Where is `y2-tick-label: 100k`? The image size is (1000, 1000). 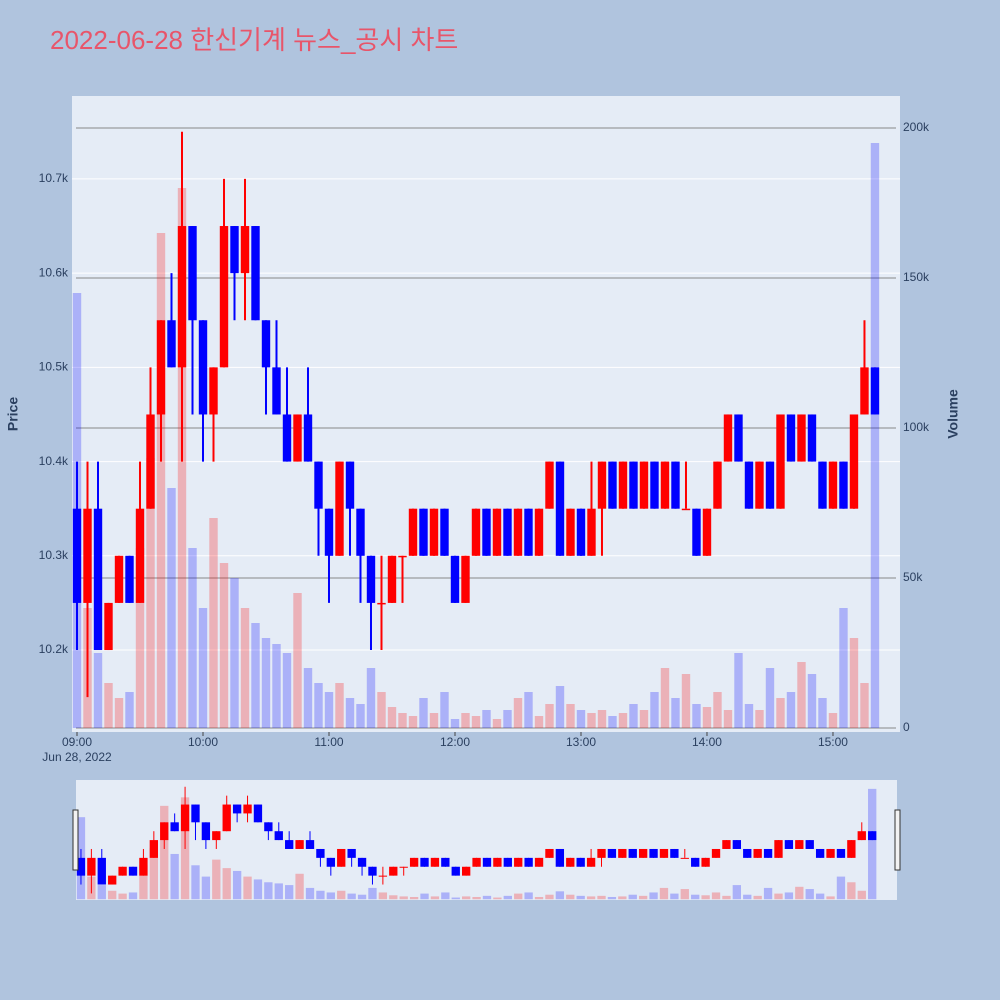
y2-tick-label: 100k is located at coordinates (916, 427).